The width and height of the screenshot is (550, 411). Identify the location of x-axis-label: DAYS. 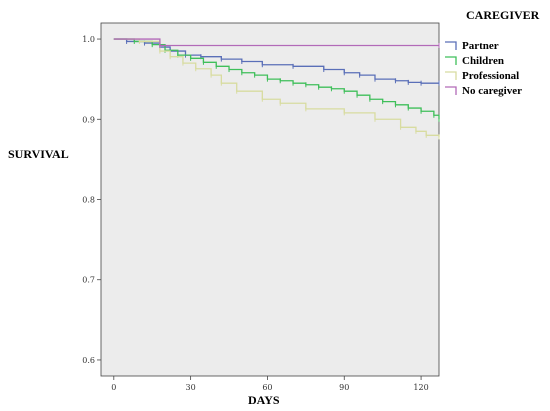
(264, 400).